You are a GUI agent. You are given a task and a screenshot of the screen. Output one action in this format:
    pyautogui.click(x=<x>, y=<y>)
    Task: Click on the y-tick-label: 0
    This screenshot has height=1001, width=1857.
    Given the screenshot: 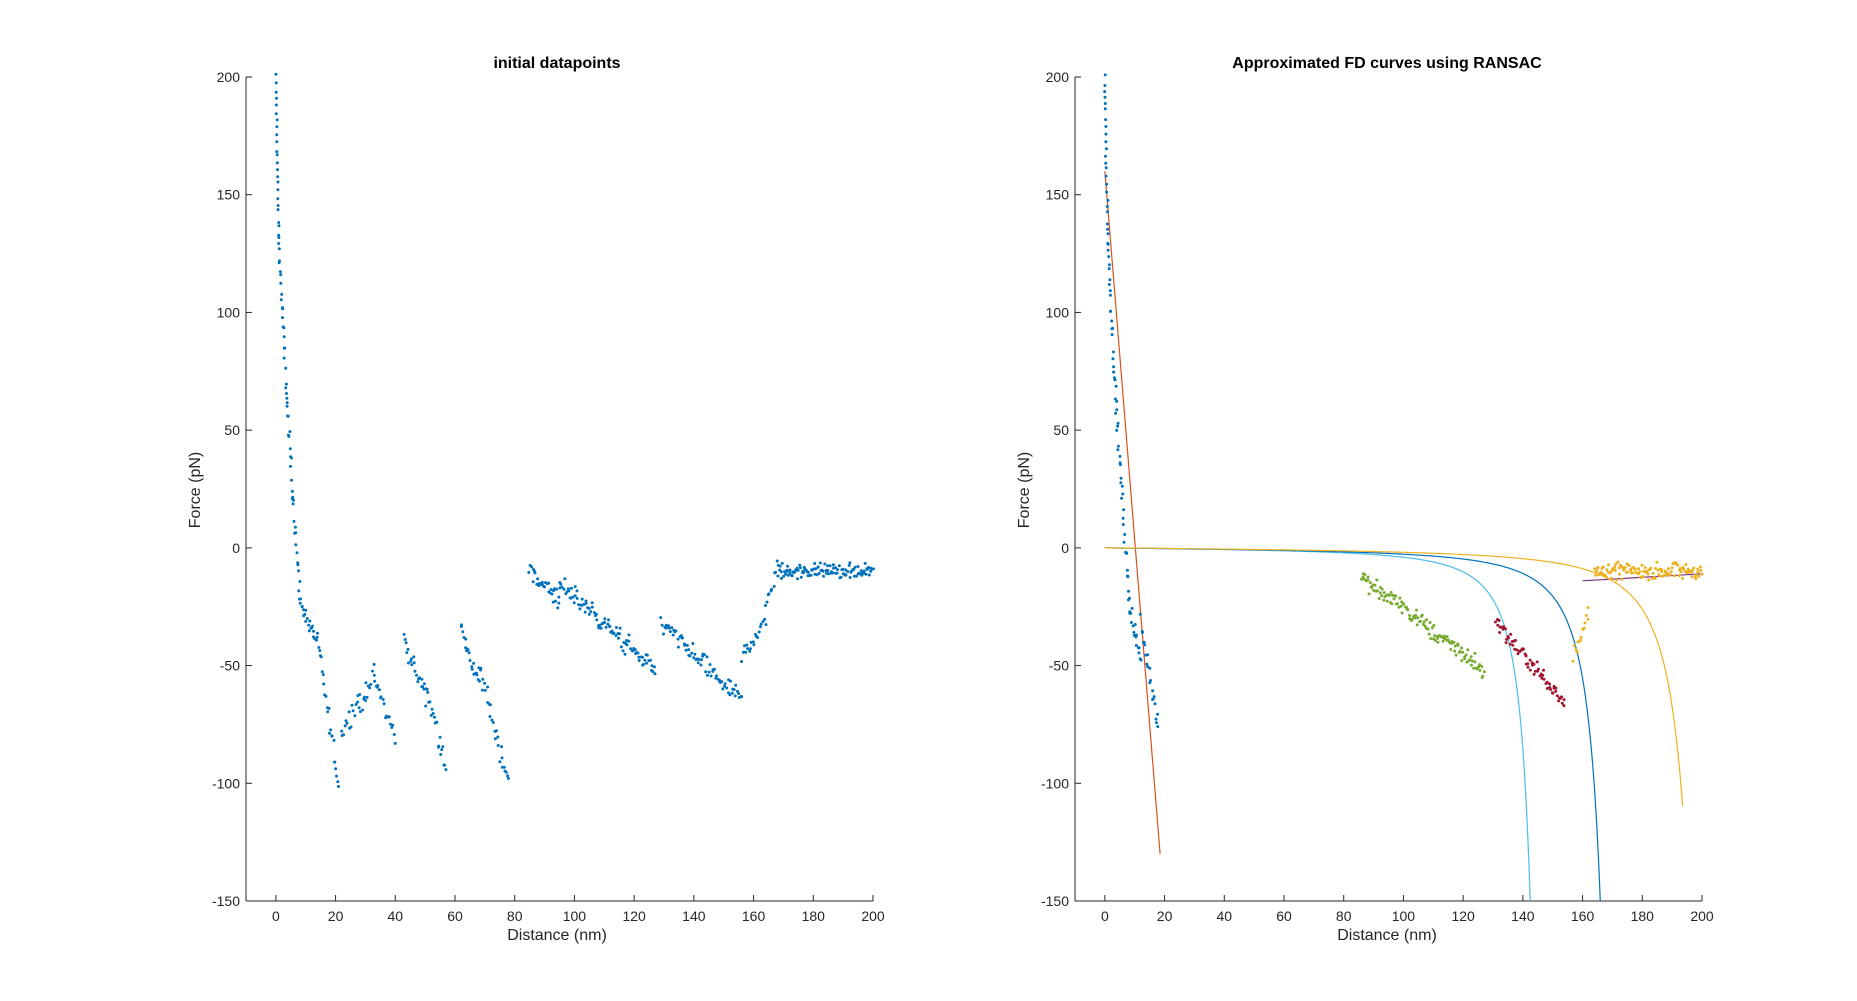 What is the action you would take?
    pyautogui.click(x=1065, y=548)
    